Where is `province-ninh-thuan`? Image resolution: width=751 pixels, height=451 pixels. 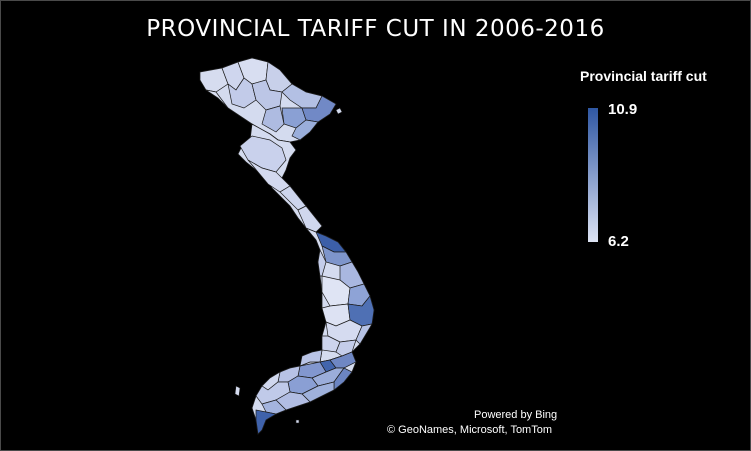
province-ninh-thuan is located at coordinates (364, 334).